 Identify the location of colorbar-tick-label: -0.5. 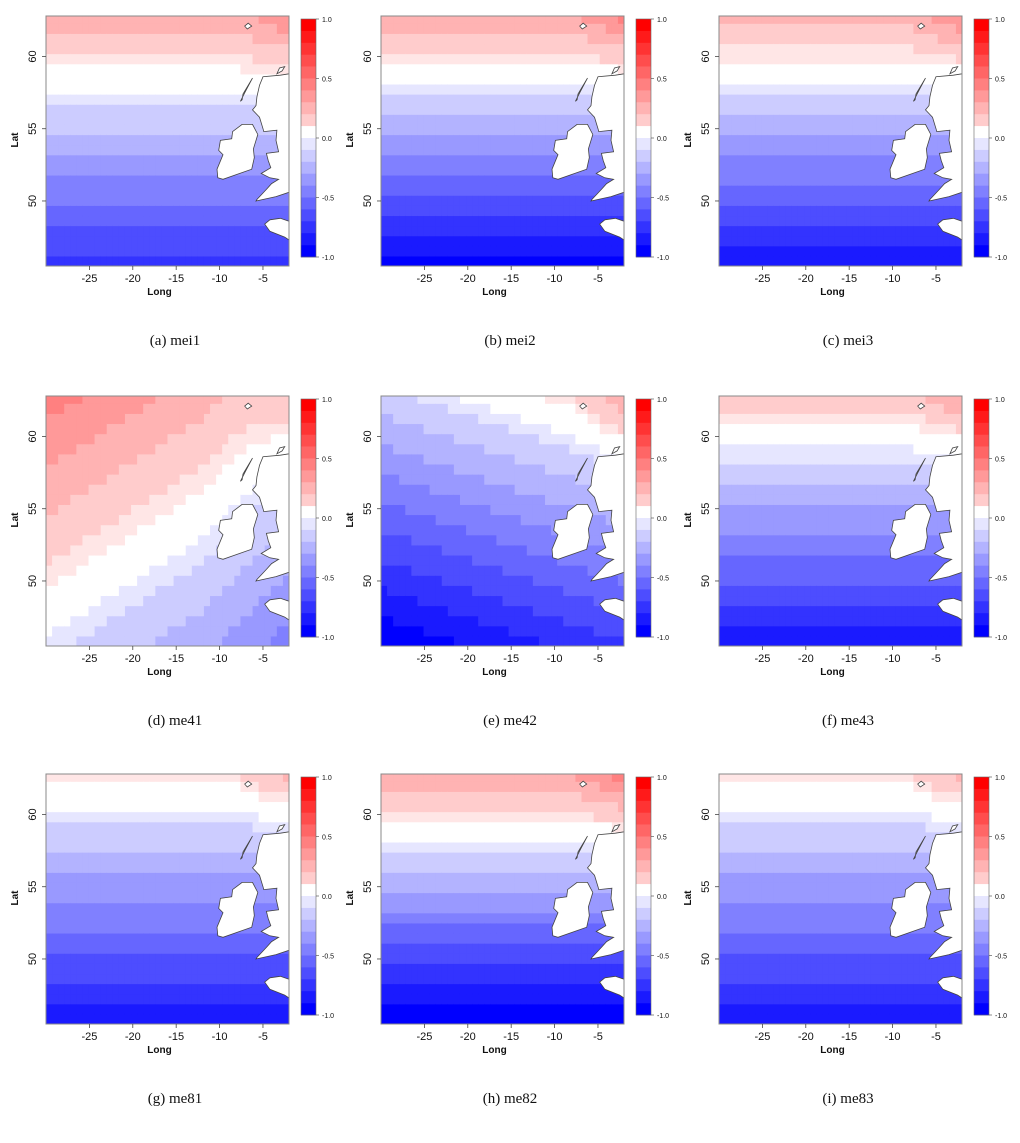
(328, 199).